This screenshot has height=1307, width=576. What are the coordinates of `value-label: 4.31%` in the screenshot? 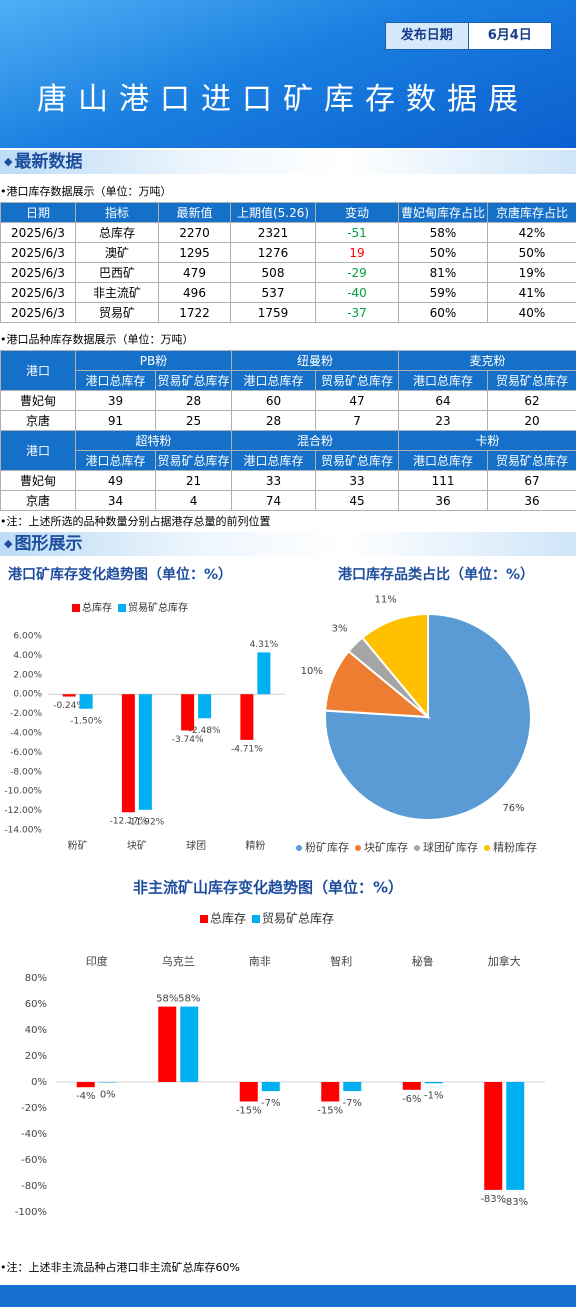 It's located at (264, 645).